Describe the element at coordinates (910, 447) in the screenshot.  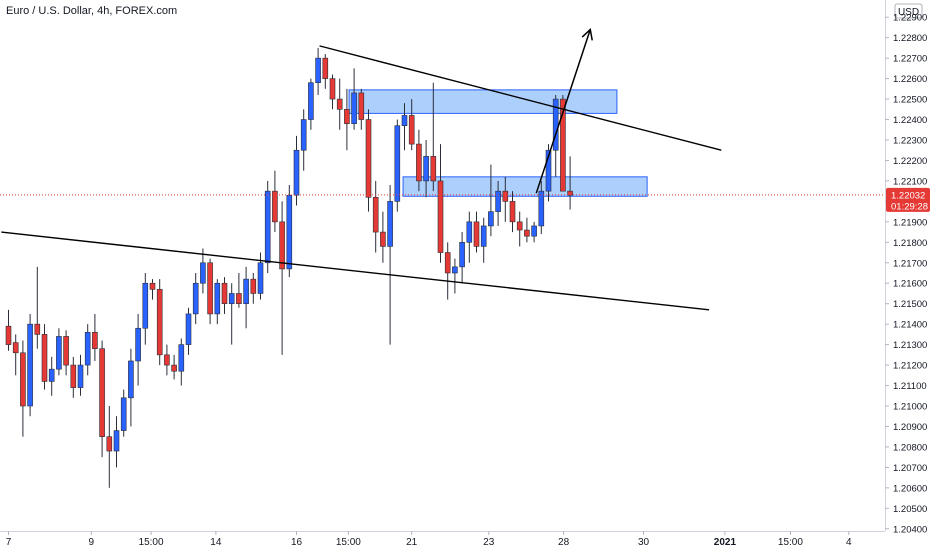
I see `price-tick-label: 1.20800` at that location.